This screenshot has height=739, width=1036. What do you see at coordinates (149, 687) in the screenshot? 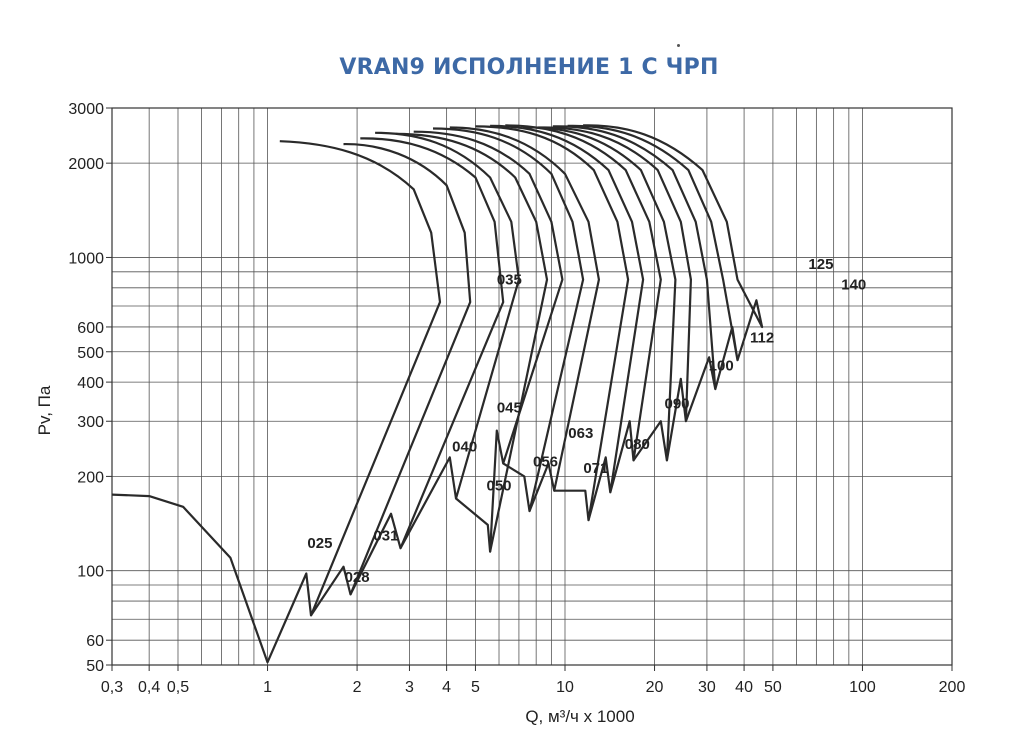
I see `x-tick-label: 0,4` at bounding box center [149, 687].